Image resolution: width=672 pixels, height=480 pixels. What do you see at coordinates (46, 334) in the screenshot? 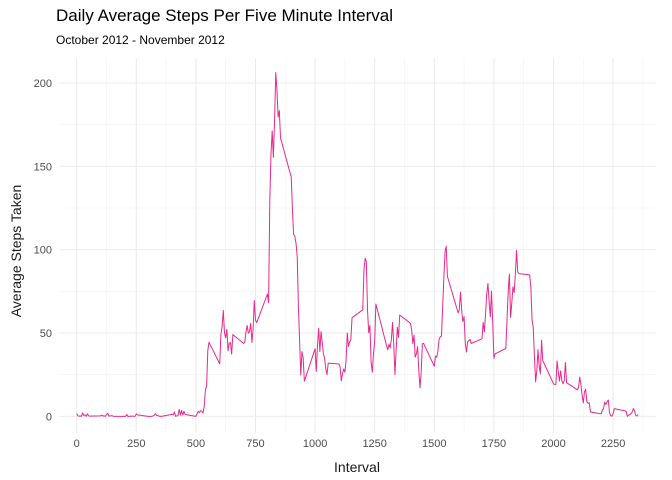
I see `y-tick-label: 50` at bounding box center [46, 334].